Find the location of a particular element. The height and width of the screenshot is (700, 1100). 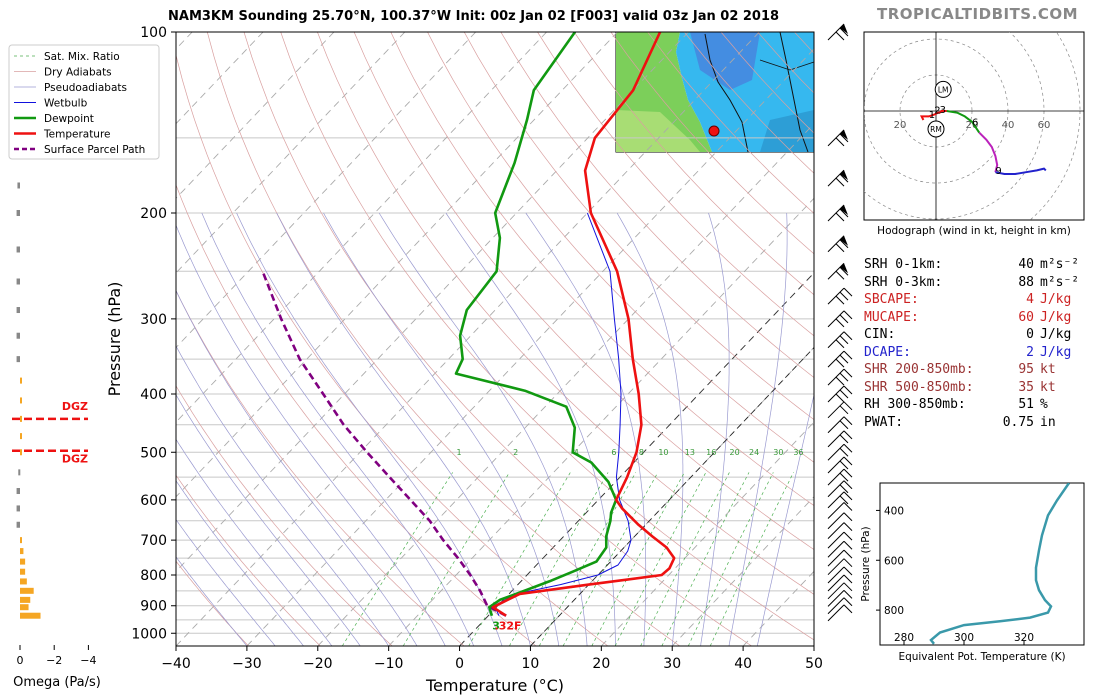

stat-label: RH 300-850mb: is located at coordinates (915, 404).